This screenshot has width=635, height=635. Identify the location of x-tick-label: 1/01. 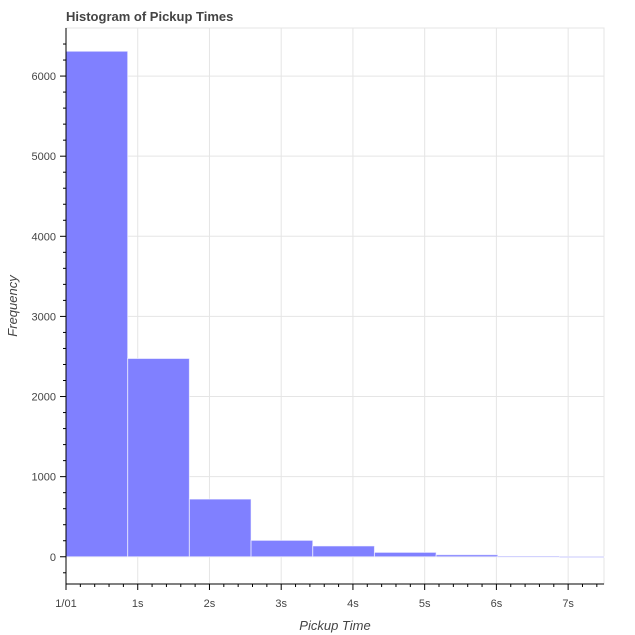
(65, 604).